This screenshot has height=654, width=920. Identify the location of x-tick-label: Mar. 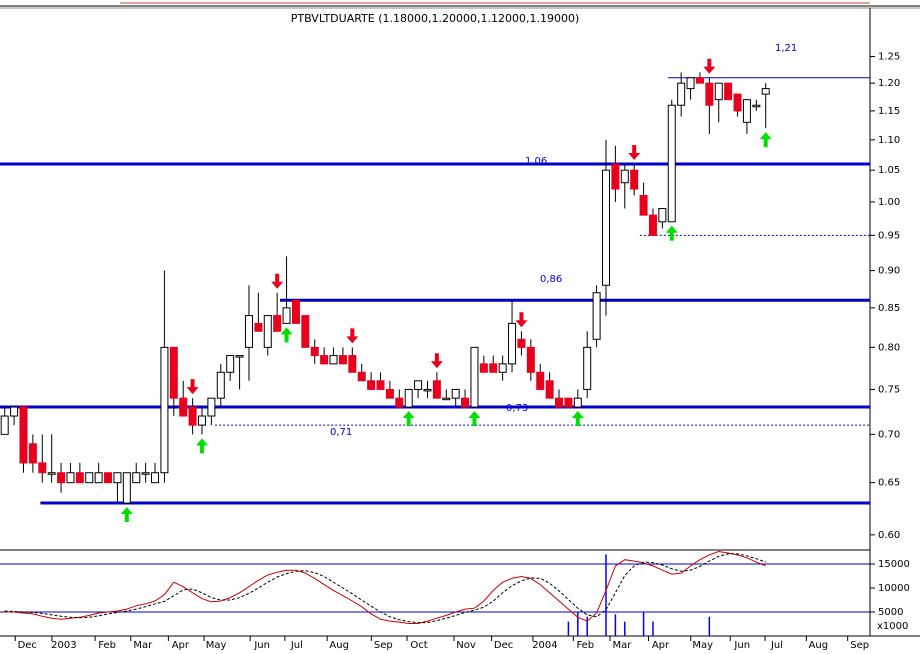
(623, 645).